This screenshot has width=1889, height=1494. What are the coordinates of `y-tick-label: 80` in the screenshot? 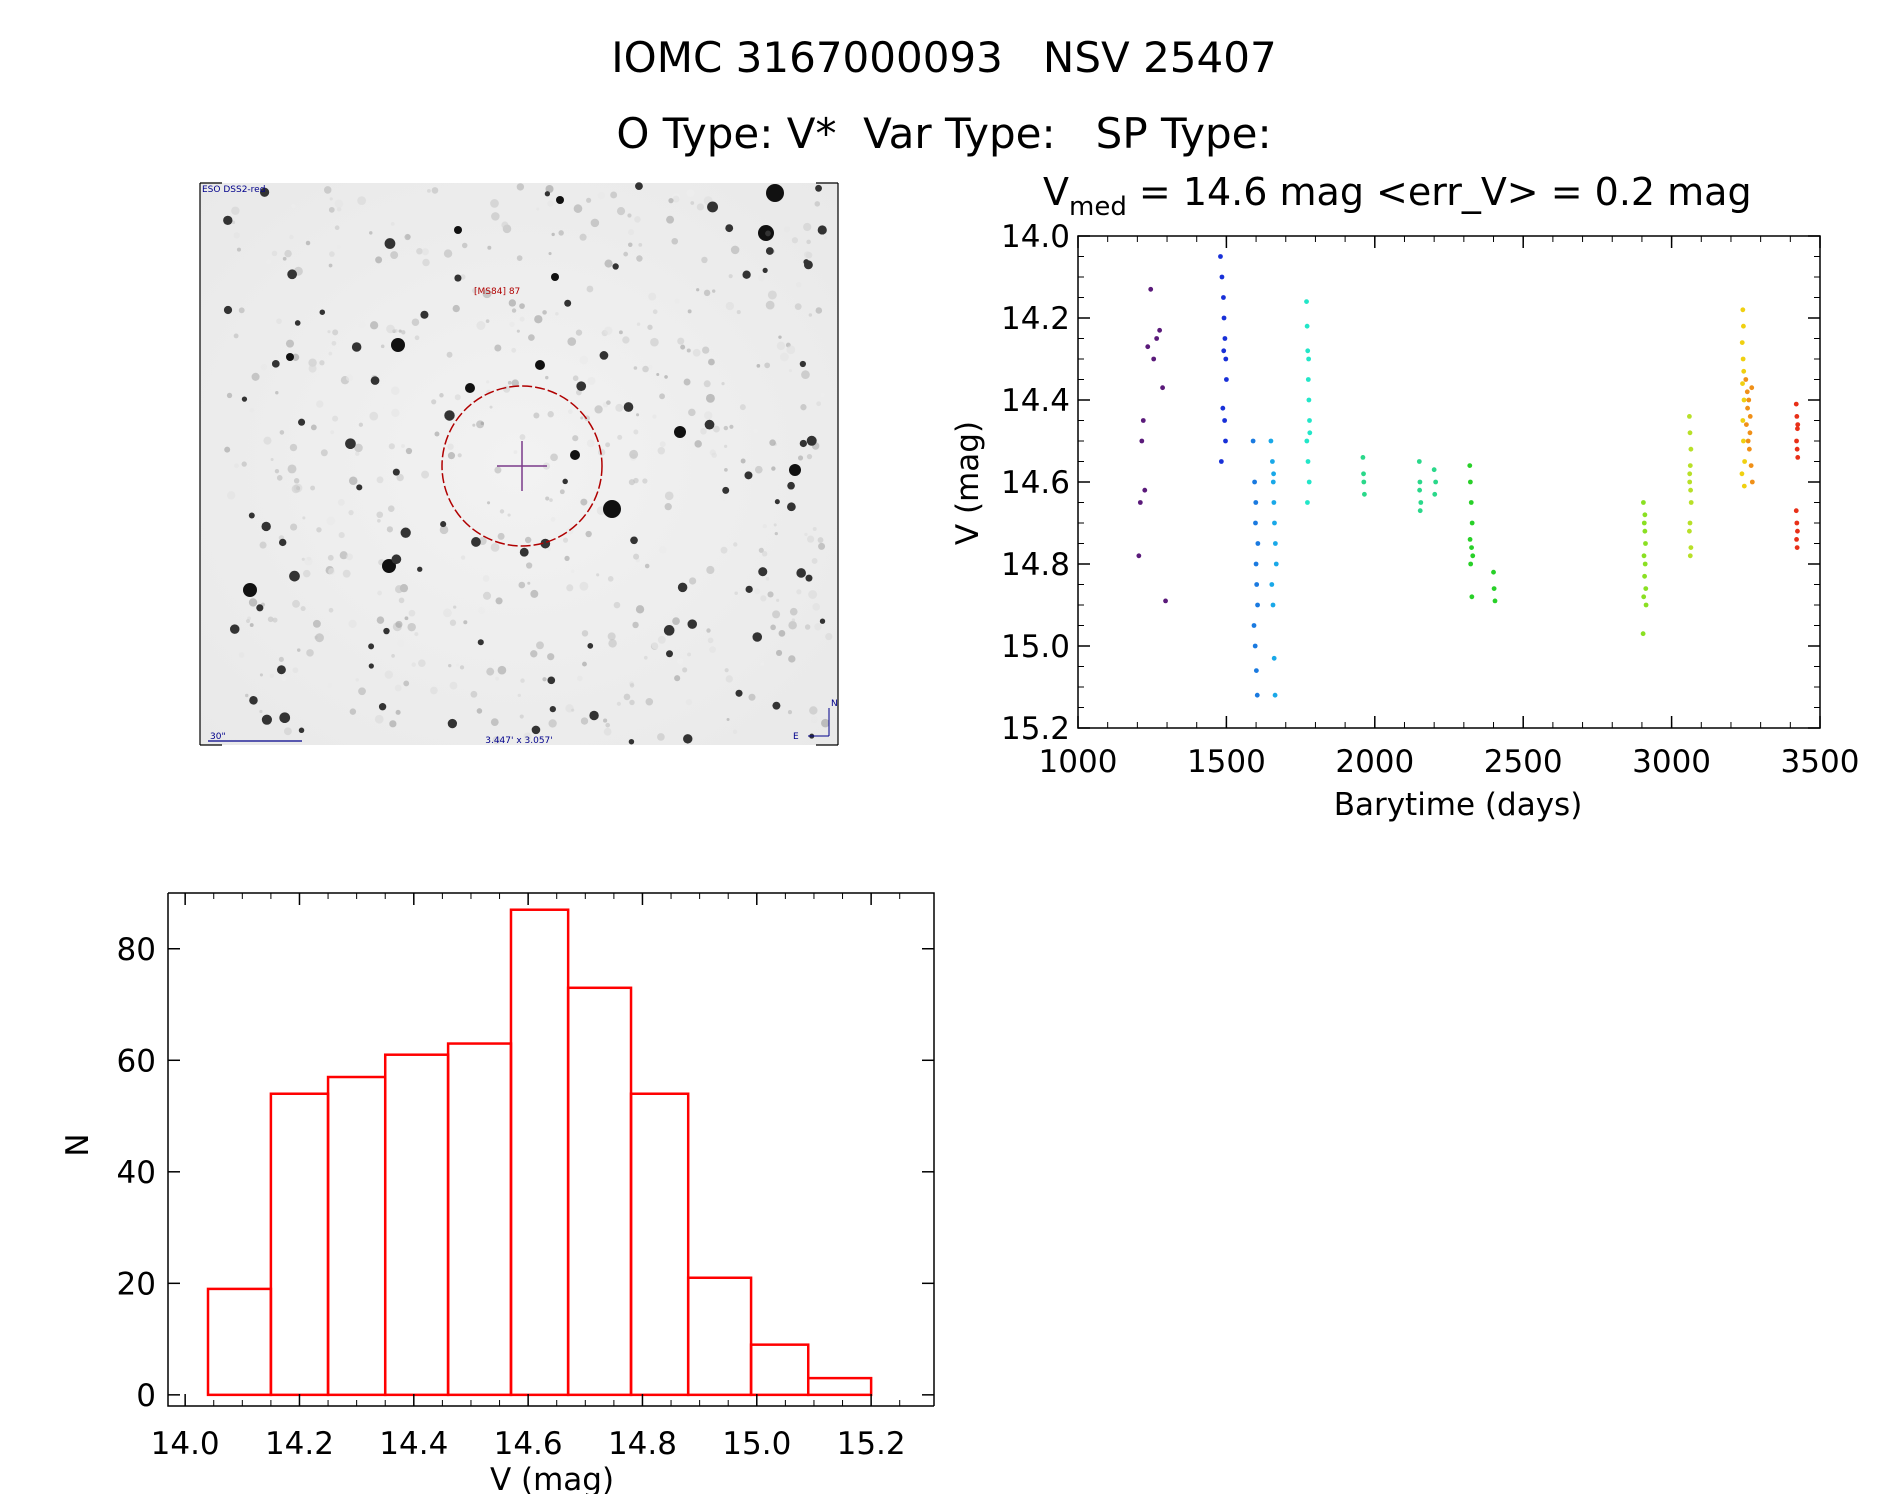 It's located at (136, 950).